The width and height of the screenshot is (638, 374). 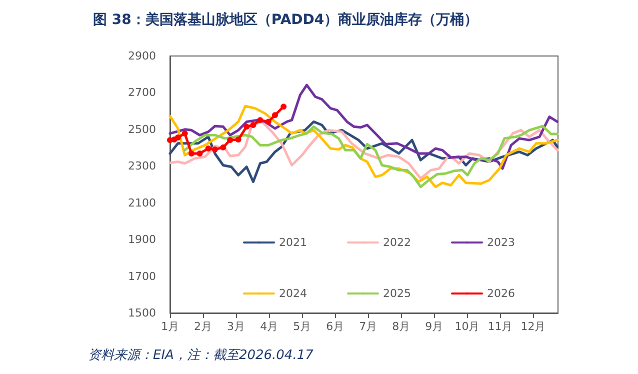 What do you see at coordinates (142, 313) in the screenshot?
I see `y-tick-label: 1500` at bounding box center [142, 313].